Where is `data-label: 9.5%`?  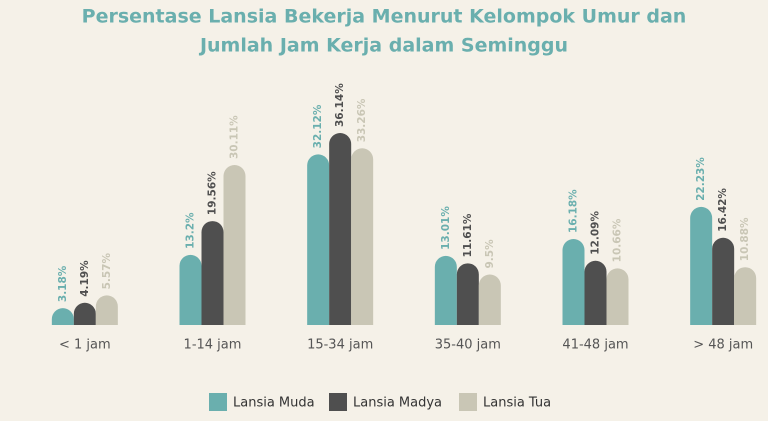
data-label: 9.5% is located at coordinates (490, 254).